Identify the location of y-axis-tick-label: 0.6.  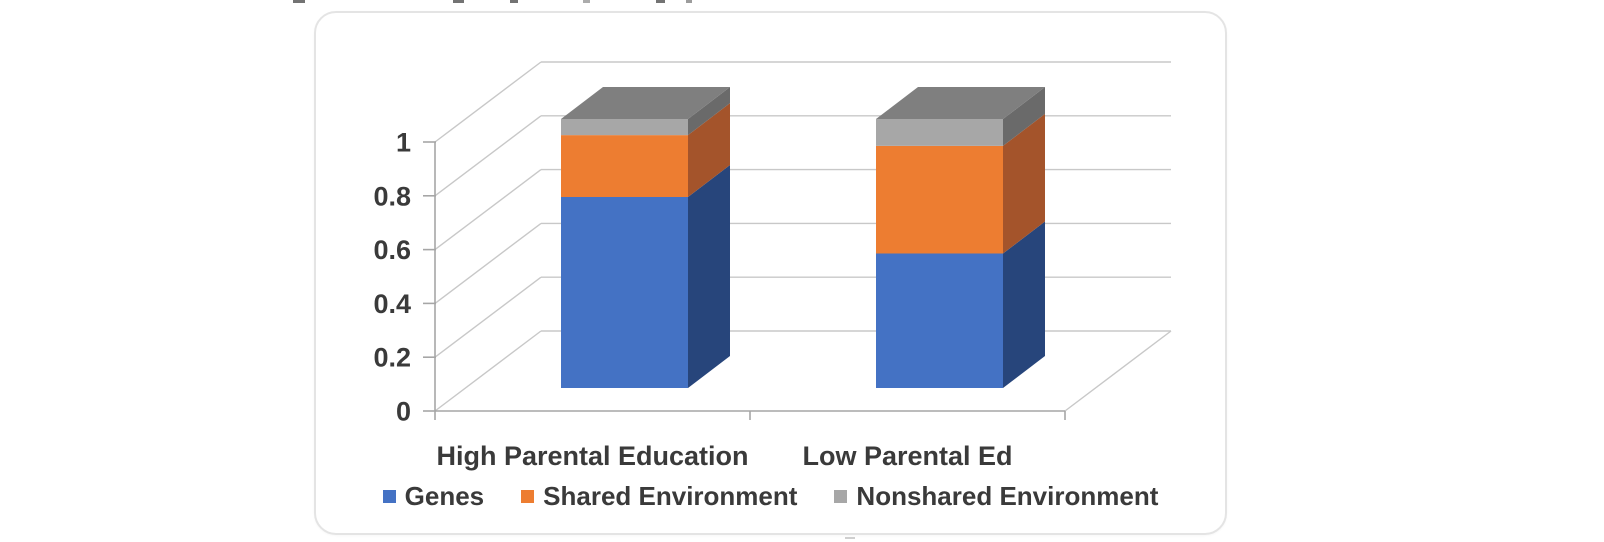
(392, 250).